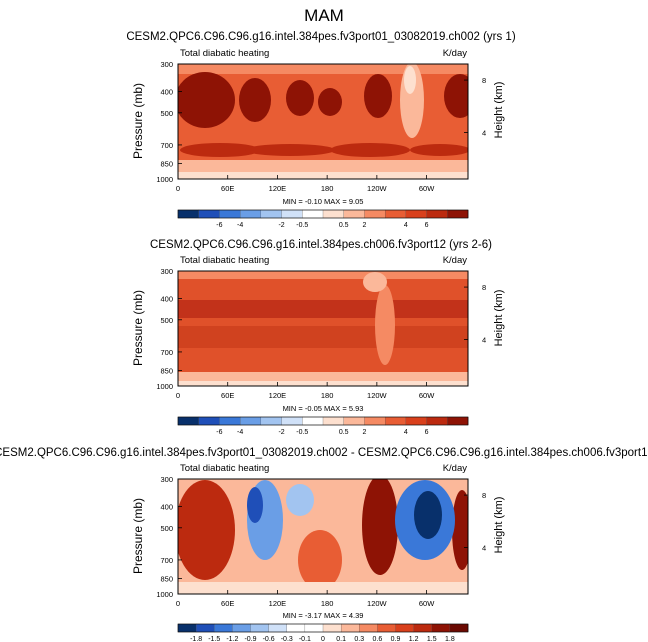 This screenshot has height=642, width=648. Describe the element at coordinates (432, 639) in the screenshot. I see `colorbar-label: 1.5` at that location.